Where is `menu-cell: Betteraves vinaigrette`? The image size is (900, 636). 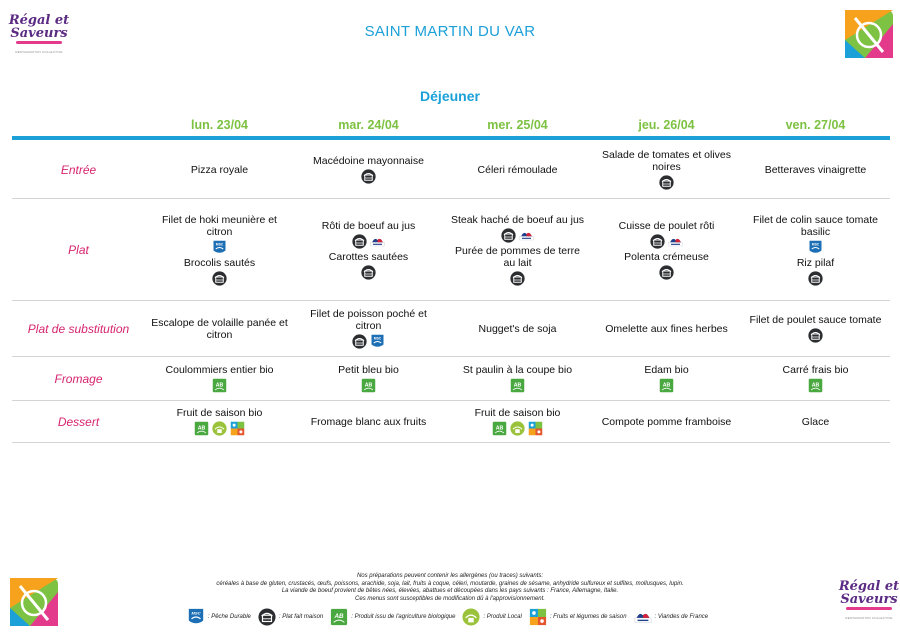
menu-cell: Betteraves vinaigrette is located at coordinates (815, 169).